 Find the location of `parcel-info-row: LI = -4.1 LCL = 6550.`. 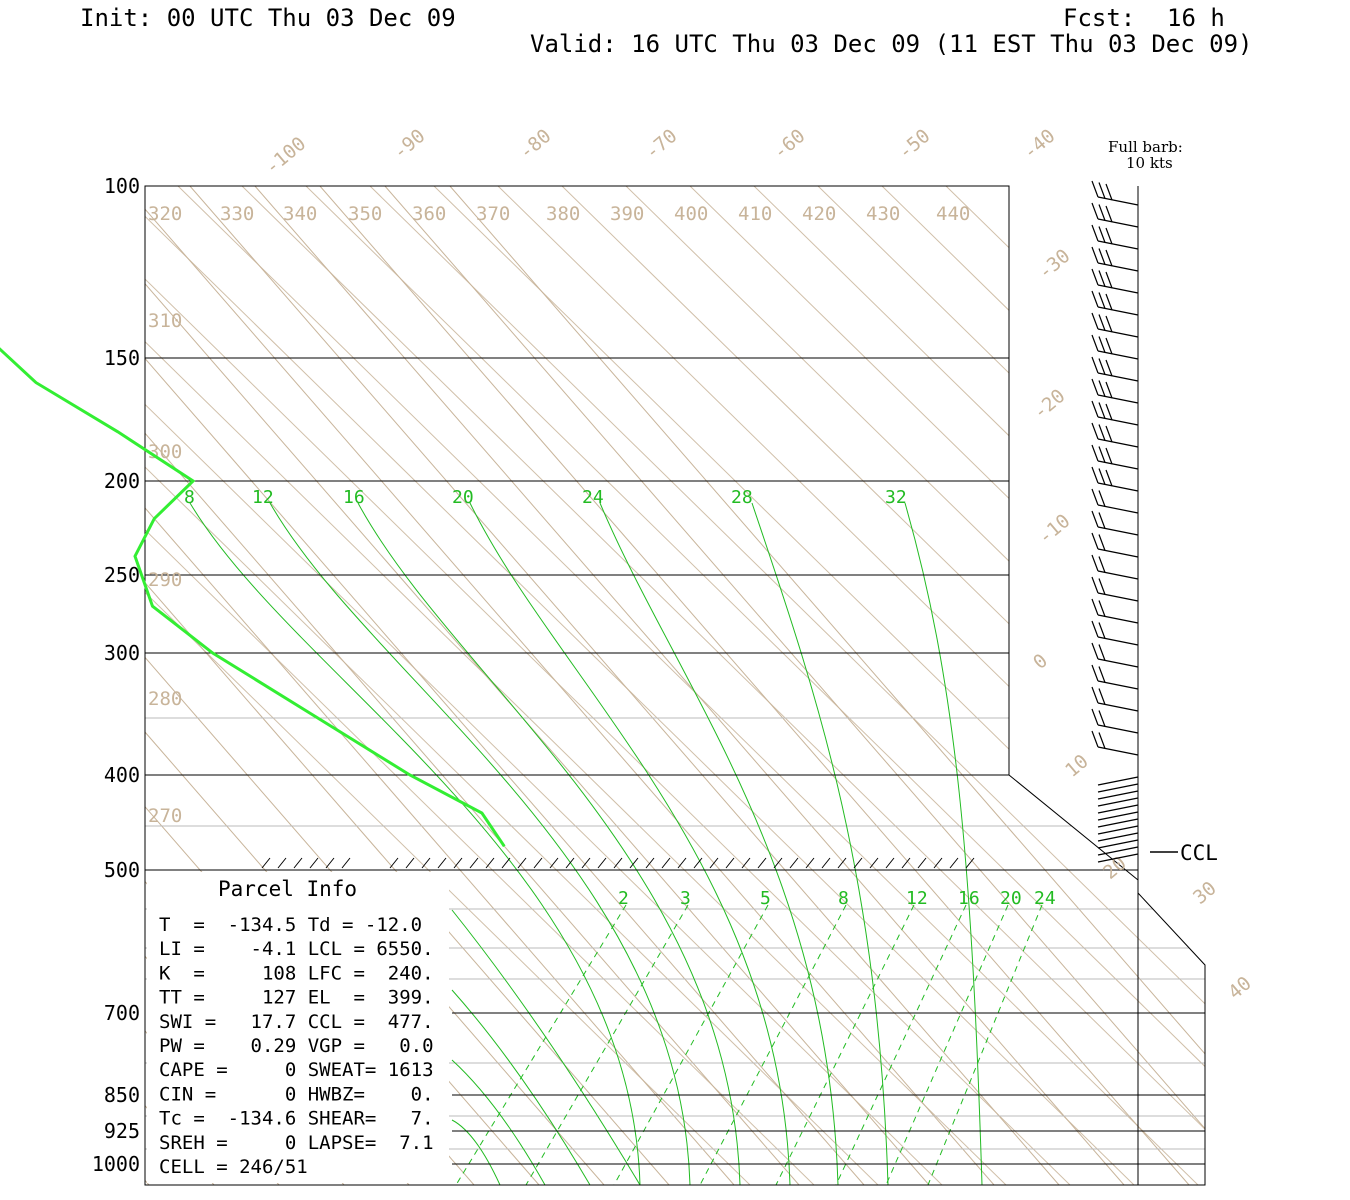

parcel-info-row: LI = -4.1 LCL = 6550. is located at coordinates (296, 949).